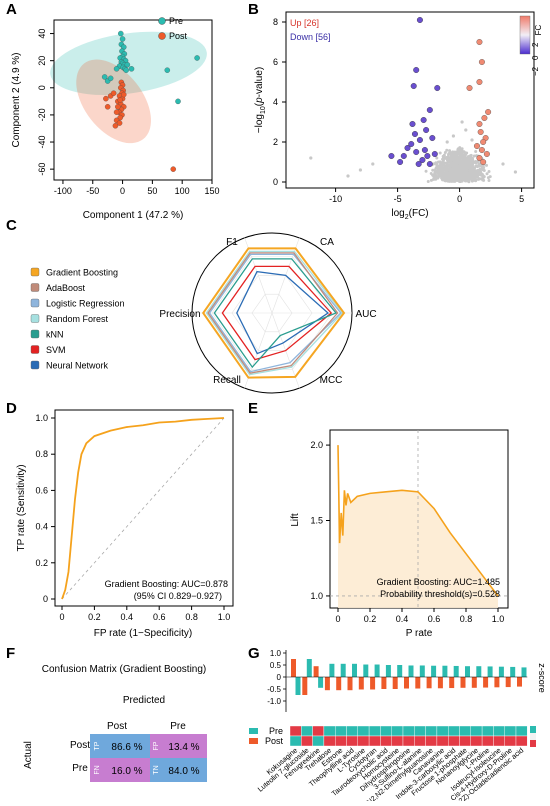 The image size is (550, 806). What do you see at coordinates (156, 769) in the screenshot?
I see `cm-tag-tn: TN` at bounding box center [156, 769].